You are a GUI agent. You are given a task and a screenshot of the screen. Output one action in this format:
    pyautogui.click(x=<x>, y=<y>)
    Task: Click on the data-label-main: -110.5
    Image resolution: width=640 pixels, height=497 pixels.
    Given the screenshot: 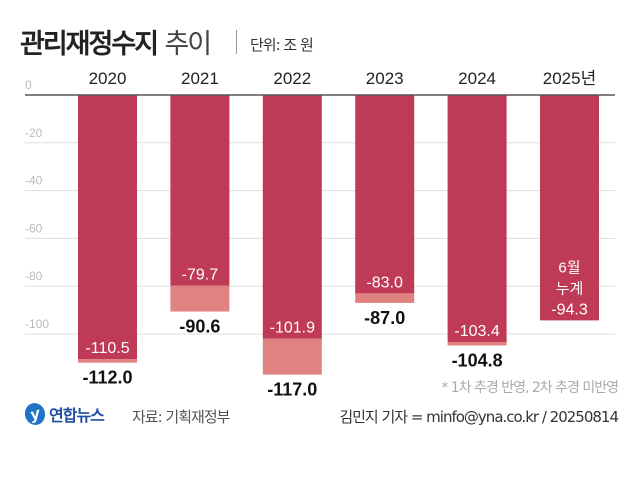 What is the action you would take?
    pyautogui.click(x=107, y=348)
    